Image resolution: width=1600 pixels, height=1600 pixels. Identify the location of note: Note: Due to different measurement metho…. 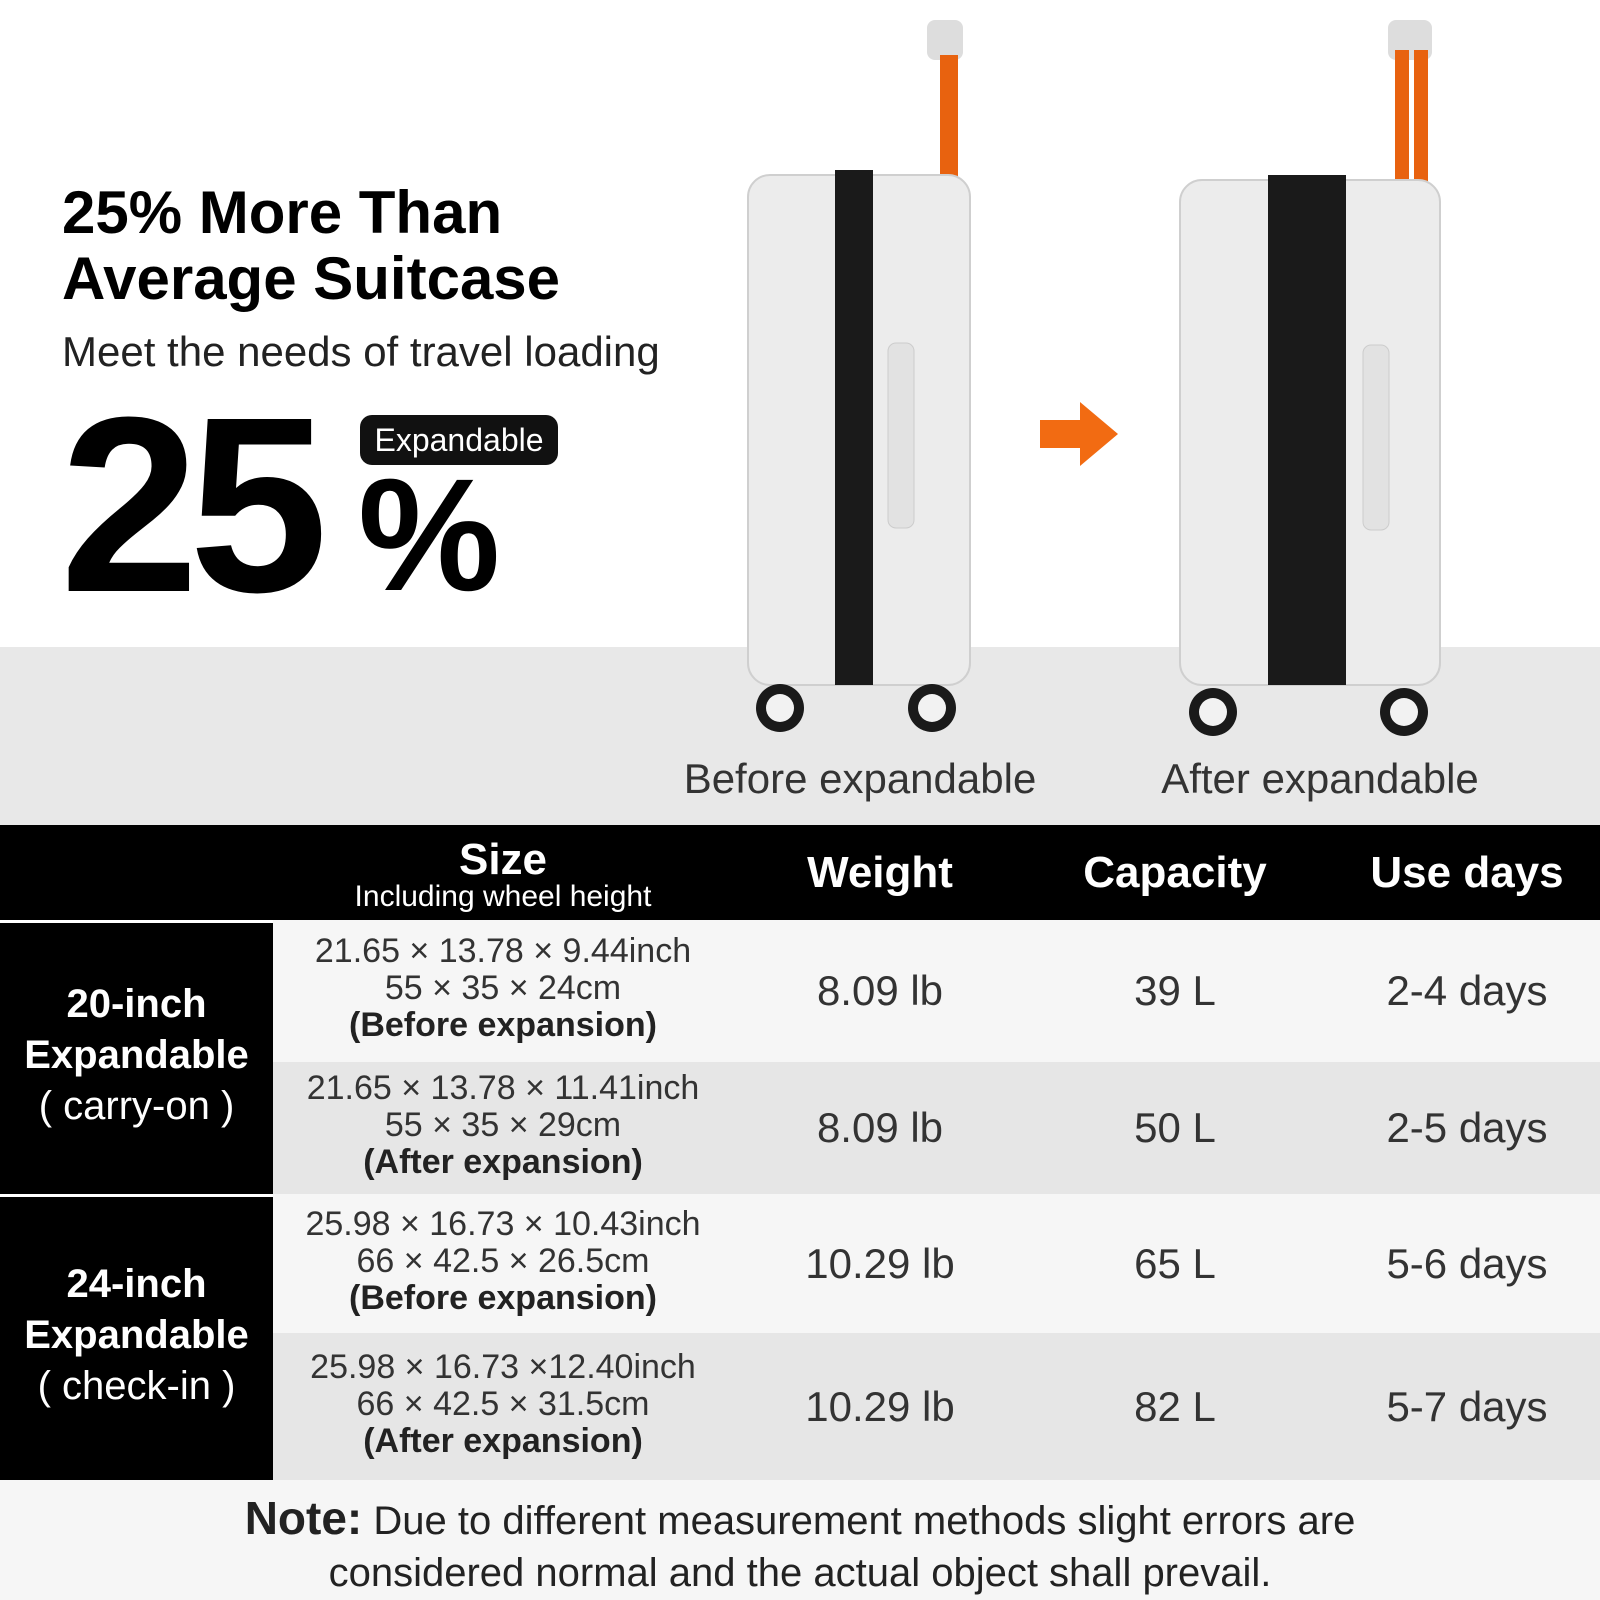
(800, 1545).